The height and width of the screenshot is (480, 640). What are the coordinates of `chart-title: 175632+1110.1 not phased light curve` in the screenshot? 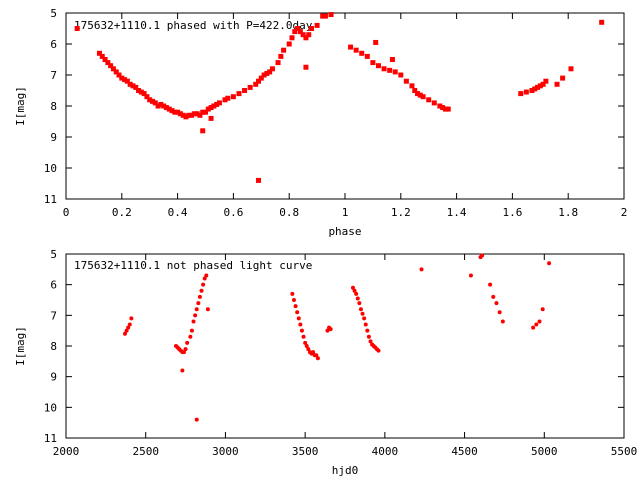 It's located at (193, 265).